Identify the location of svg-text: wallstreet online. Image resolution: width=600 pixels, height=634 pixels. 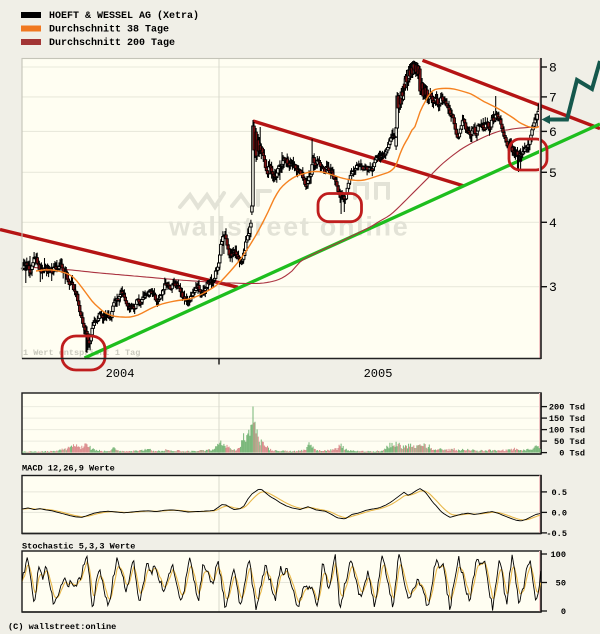
(288, 227).